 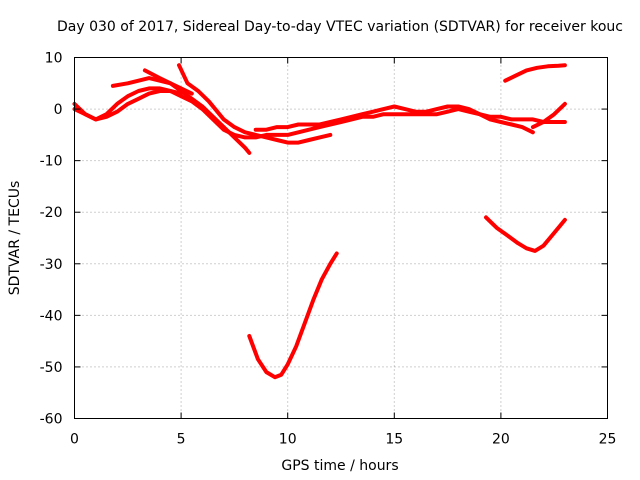 I want to click on y-axis-label: SDTVAR / TECUs, so click(x=15, y=238).